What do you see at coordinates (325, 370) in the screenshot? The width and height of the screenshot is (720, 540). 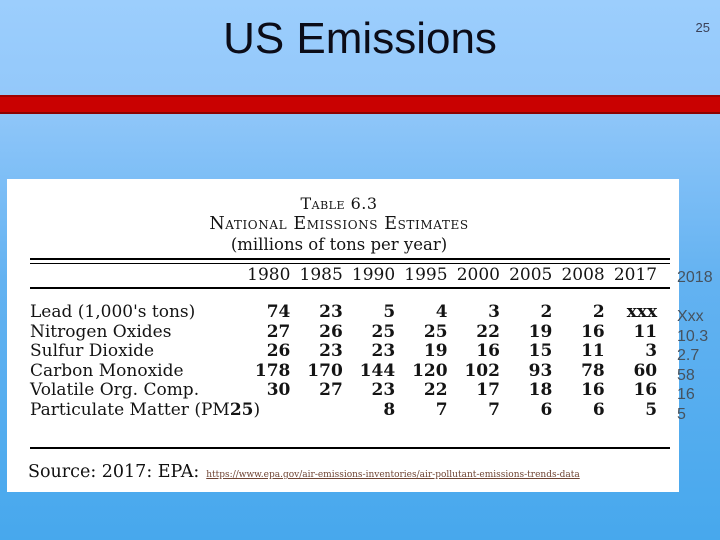 I see `table-cell: 170` at bounding box center [325, 370].